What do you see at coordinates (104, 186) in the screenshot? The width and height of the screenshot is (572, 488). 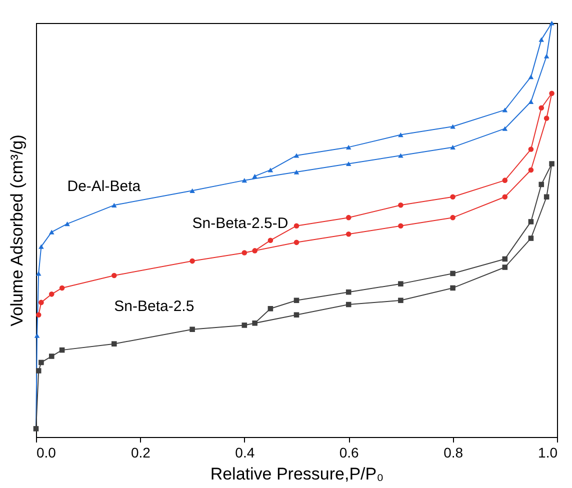 I see `series-label: De-Al-Beta` at bounding box center [104, 186].